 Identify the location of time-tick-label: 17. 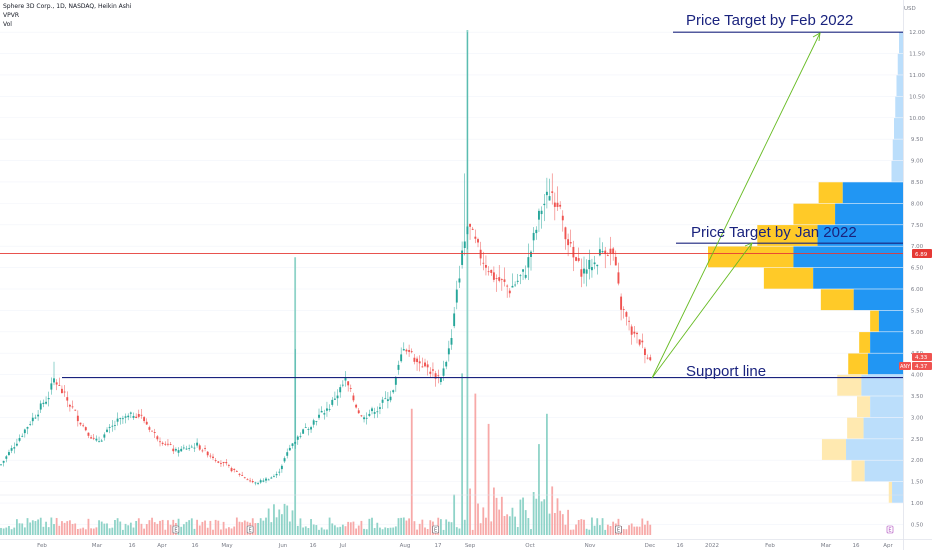
(438, 546).